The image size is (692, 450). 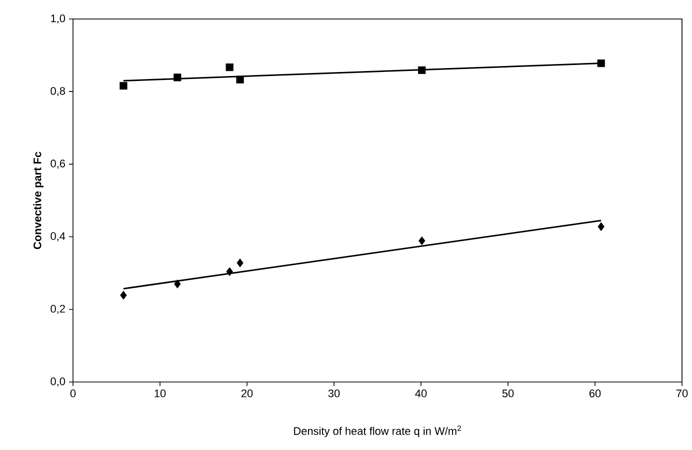 I want to click on y-tick-label: 0,4, so click(x=58, y=237).